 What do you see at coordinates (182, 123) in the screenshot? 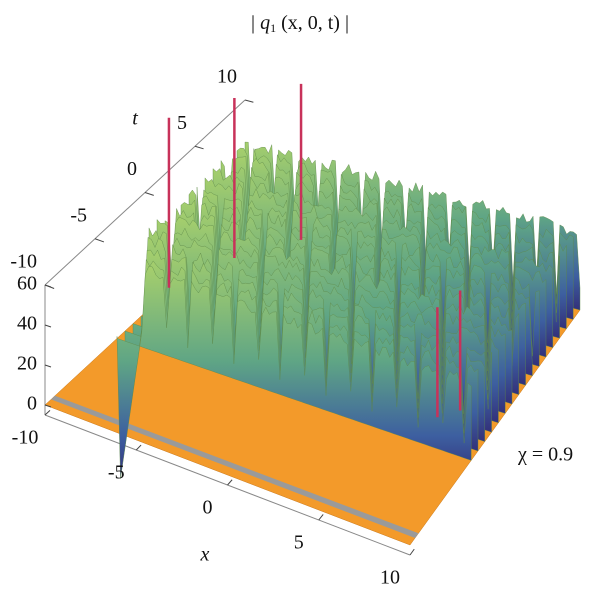
I see `t-tick-label: 5` at bounding box center [182, 123].